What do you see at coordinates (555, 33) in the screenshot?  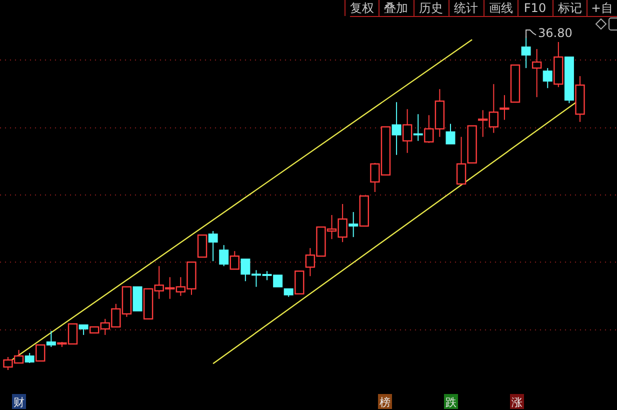 I see `annotation: 36.80` at bounding box center [555, 33].